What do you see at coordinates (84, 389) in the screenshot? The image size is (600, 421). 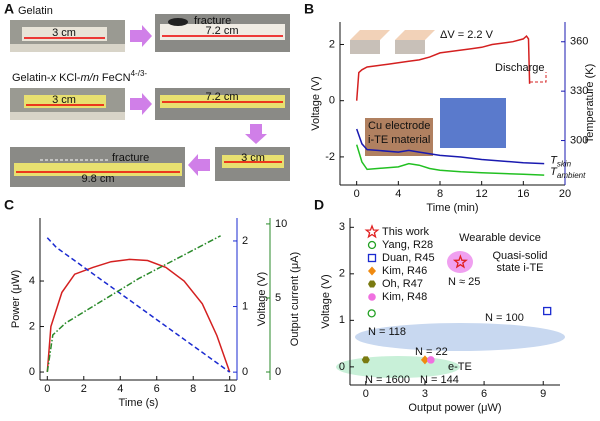 I see `x-tick-label: 2` at bounding box center [84, 389].